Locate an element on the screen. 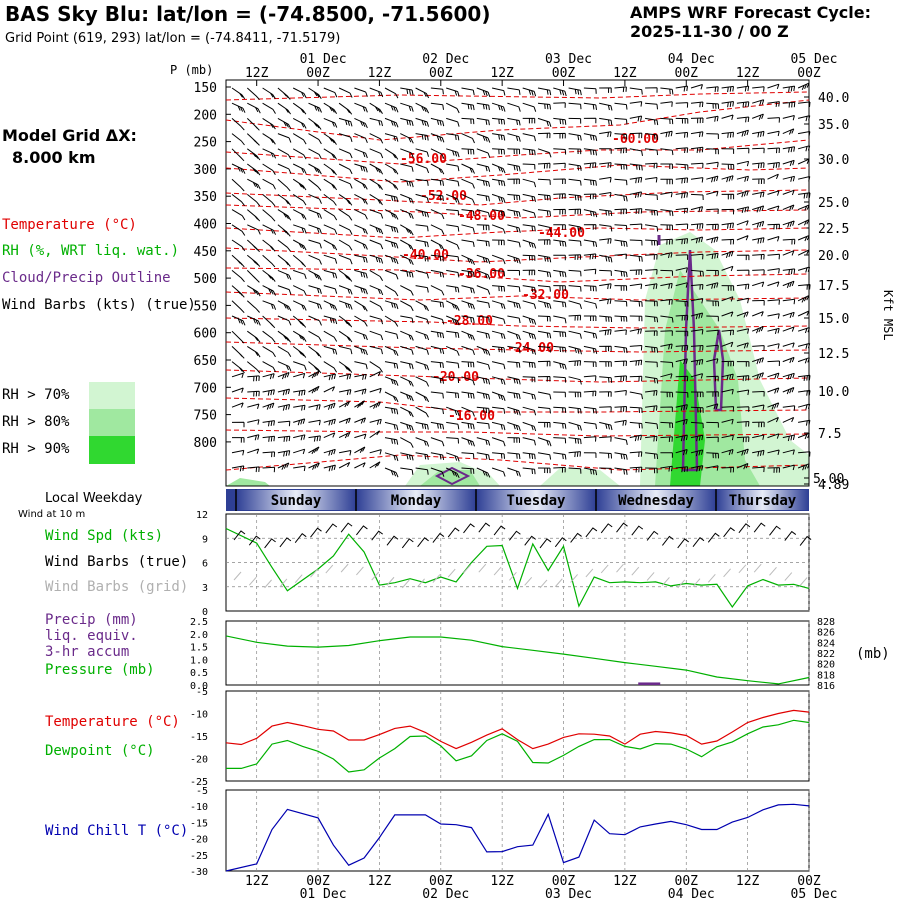  temperature-contour is located at coordinates (517, 347).